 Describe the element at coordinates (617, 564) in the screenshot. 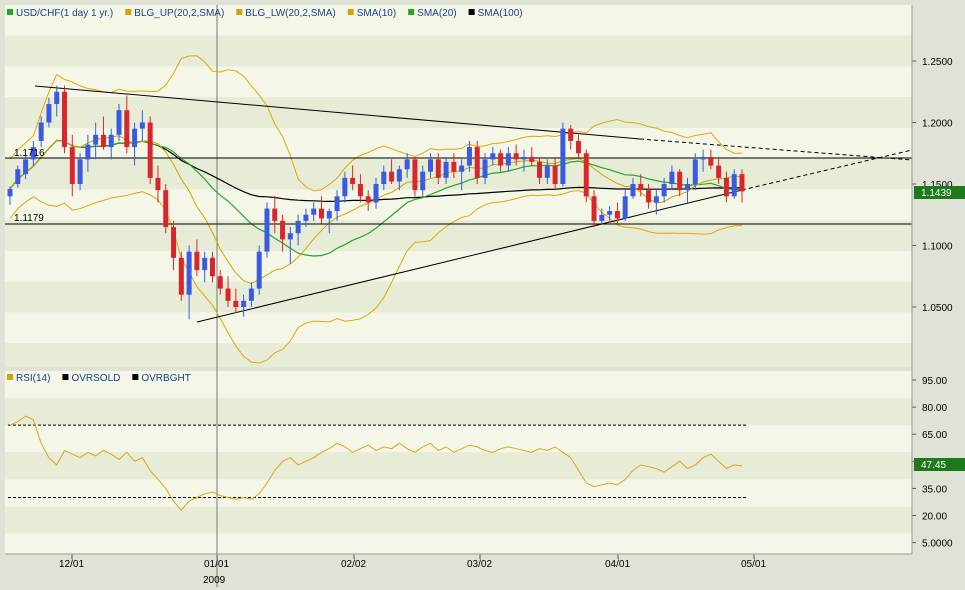

I see `x-tick-label: 04/01` at that location.